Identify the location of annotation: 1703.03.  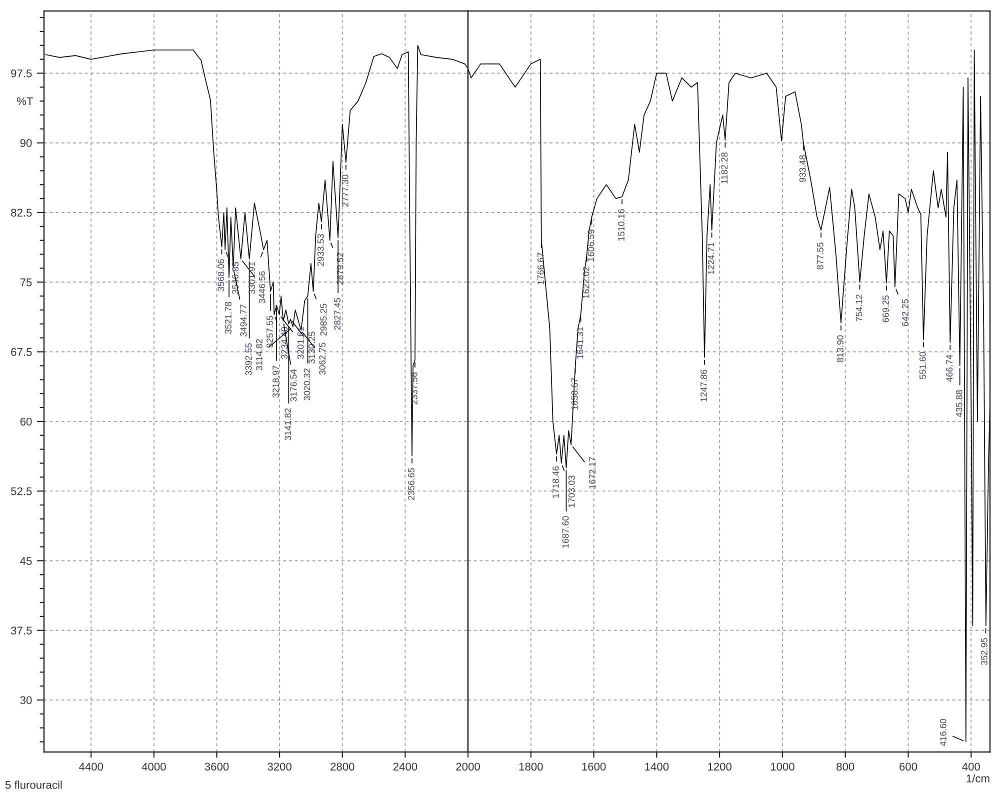
(571, 492).